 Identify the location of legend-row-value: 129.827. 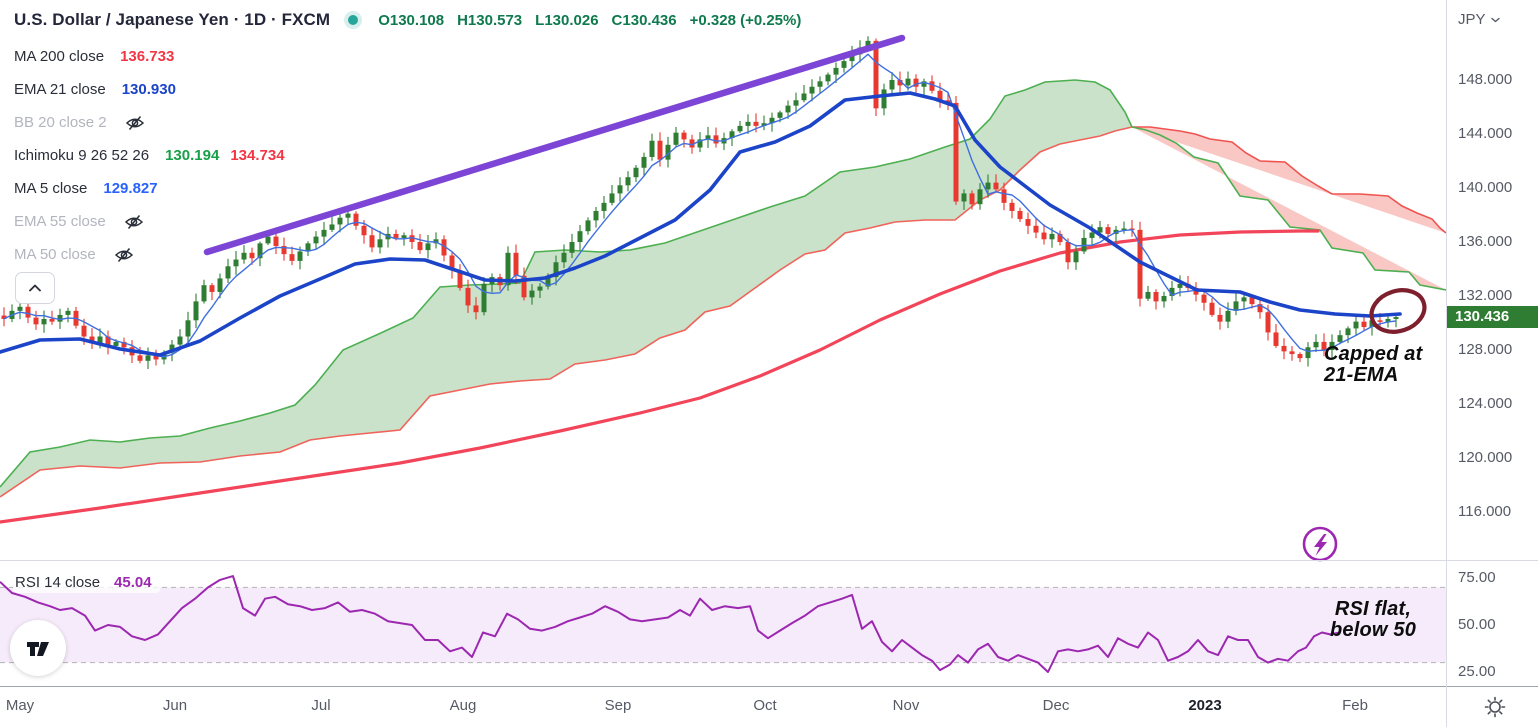
(130, 188).